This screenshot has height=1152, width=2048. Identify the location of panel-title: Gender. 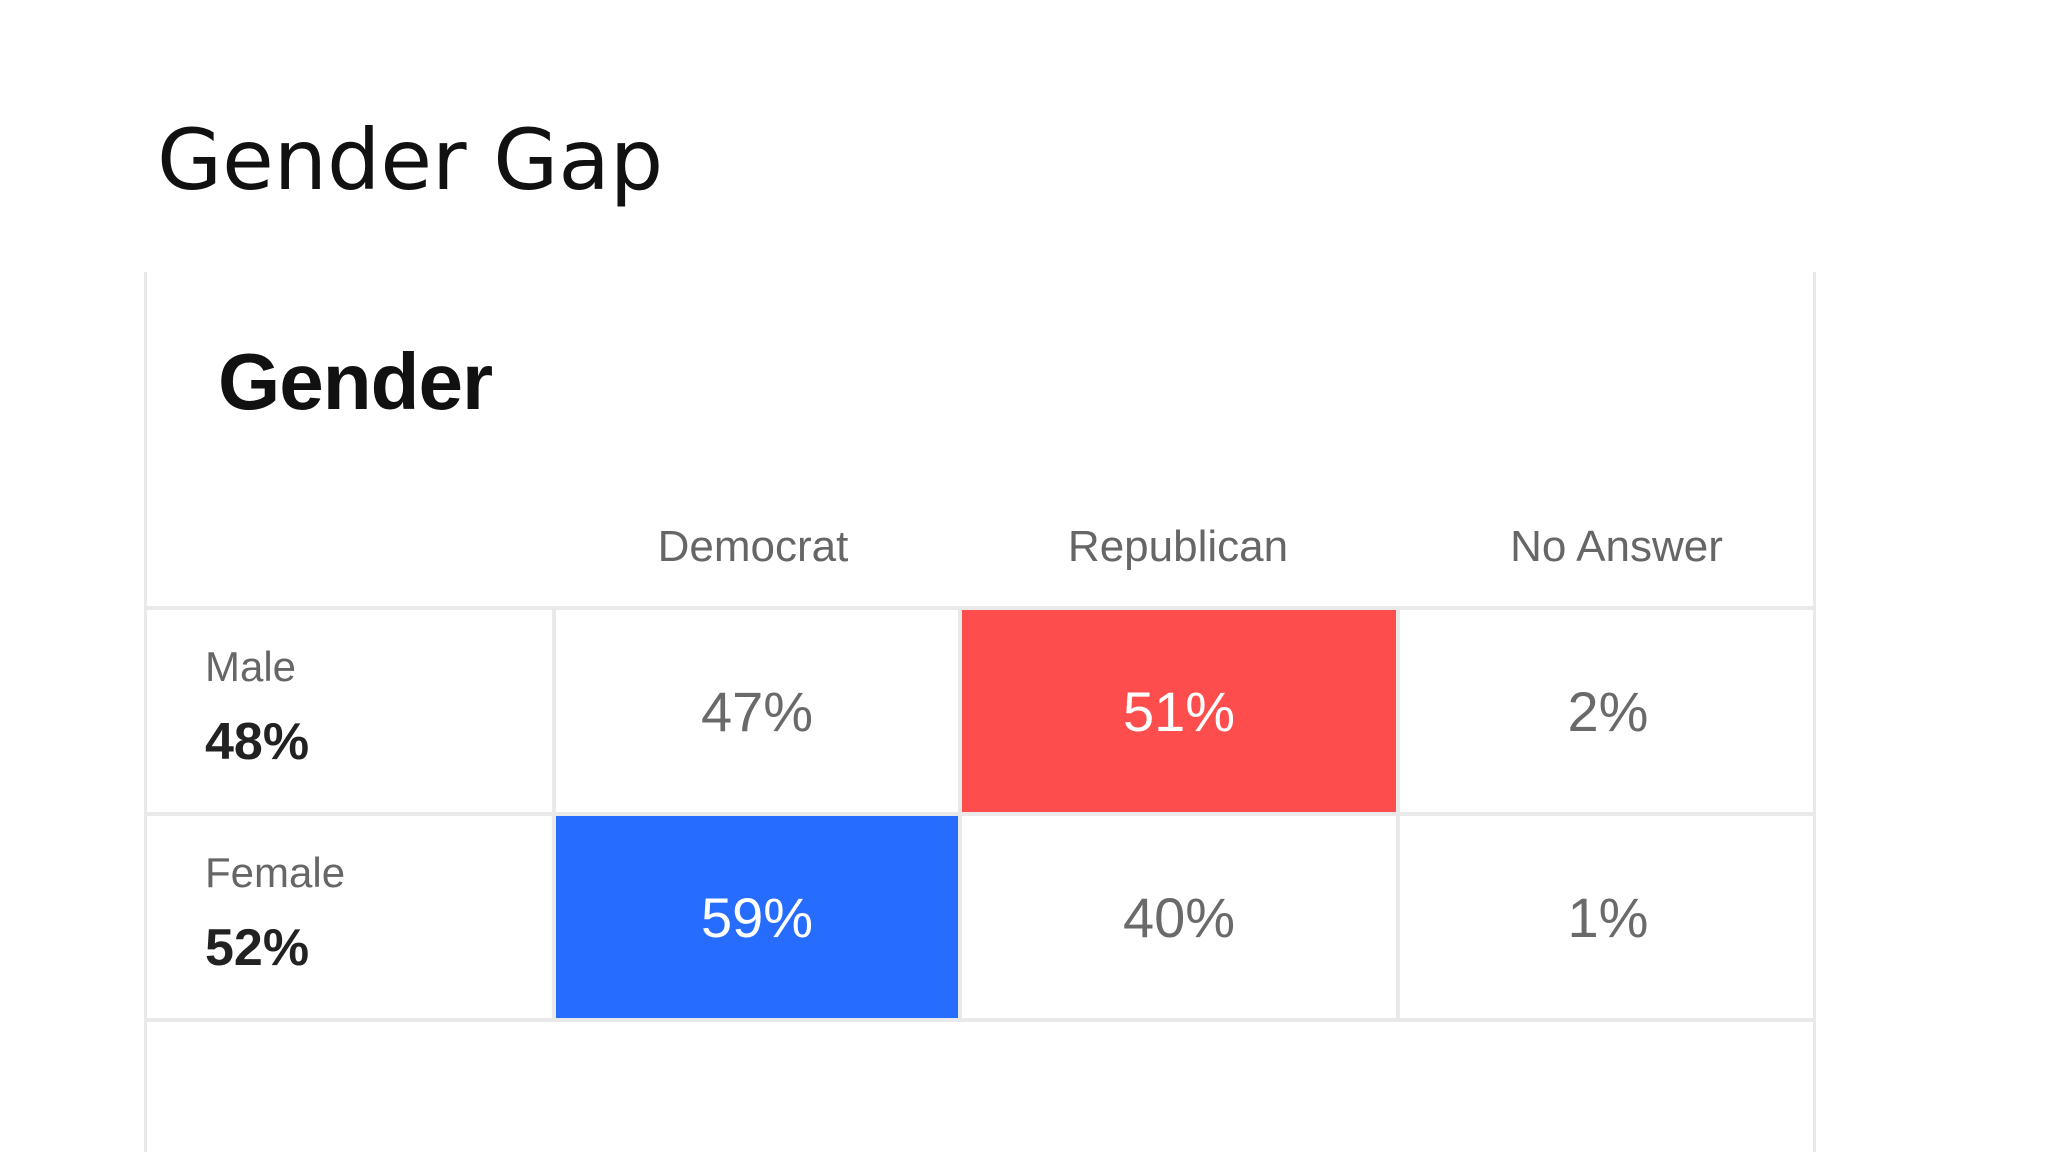
(355, 381).